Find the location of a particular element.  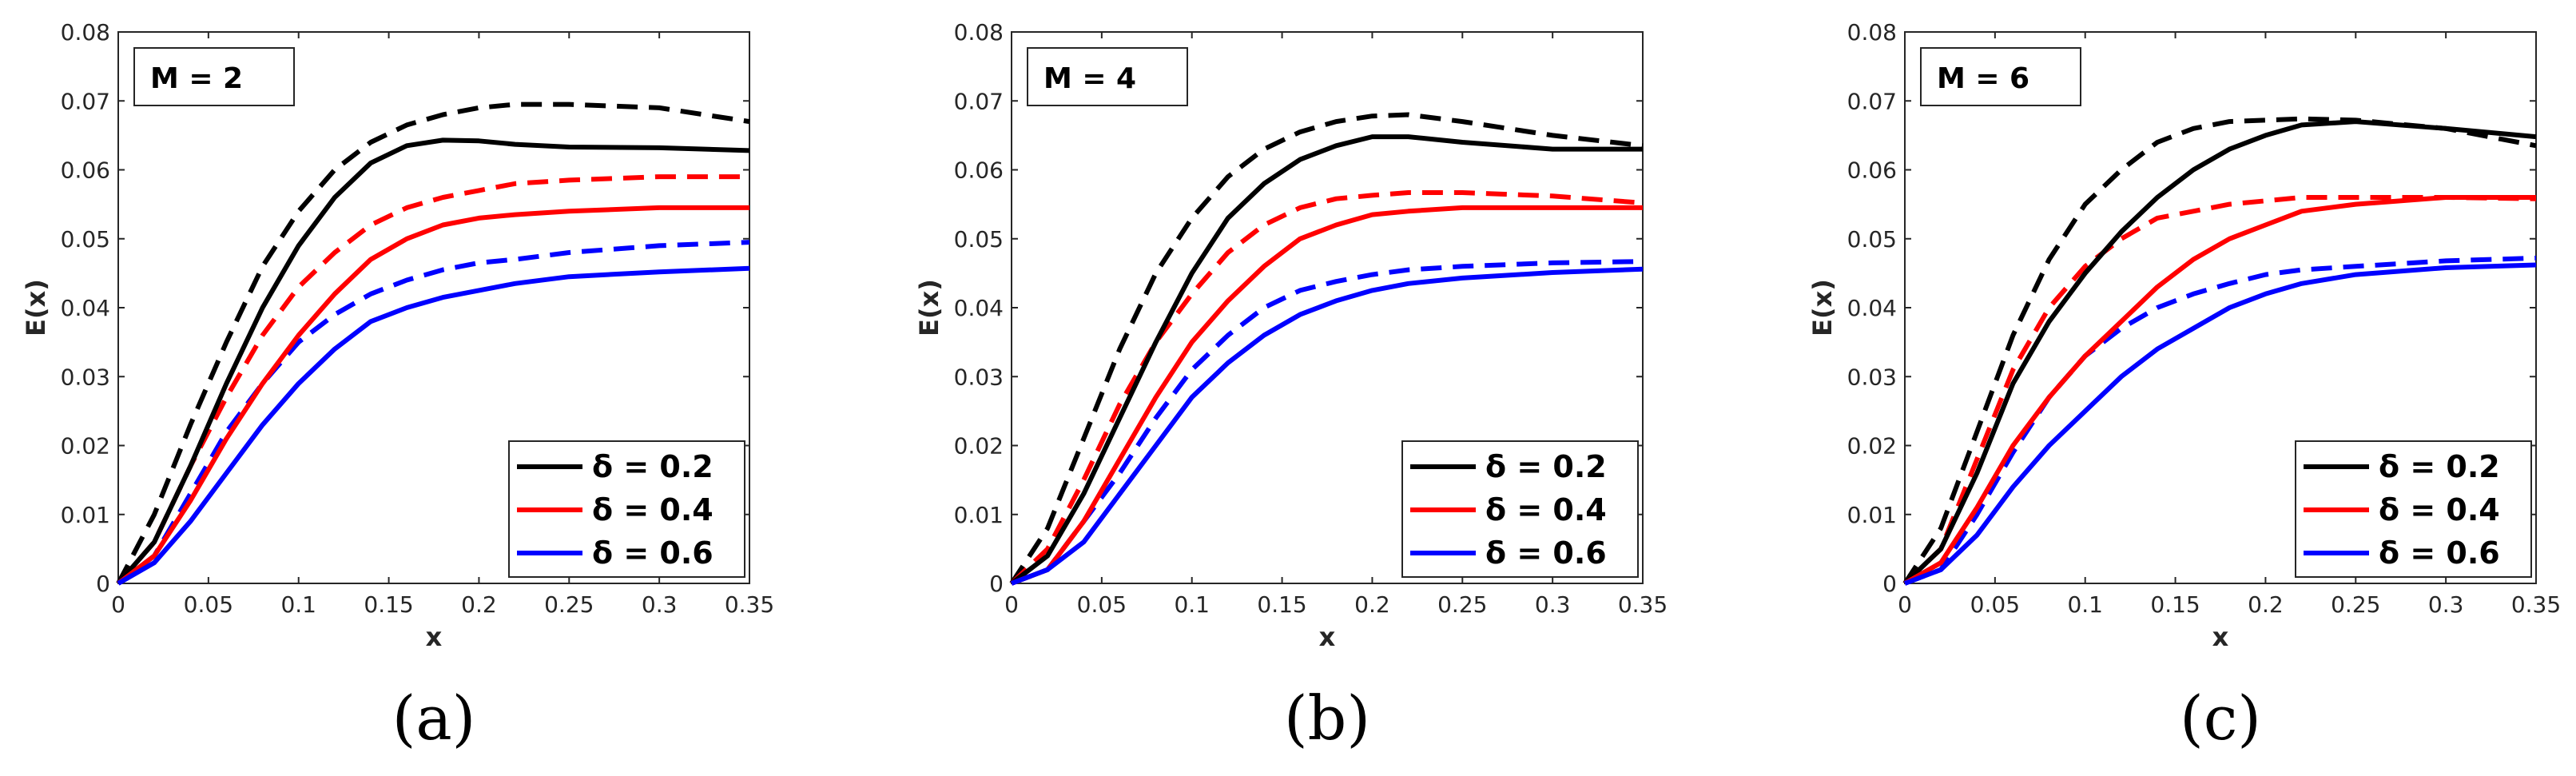

panel-caption: (c) is located at coordinates (2220, 718).